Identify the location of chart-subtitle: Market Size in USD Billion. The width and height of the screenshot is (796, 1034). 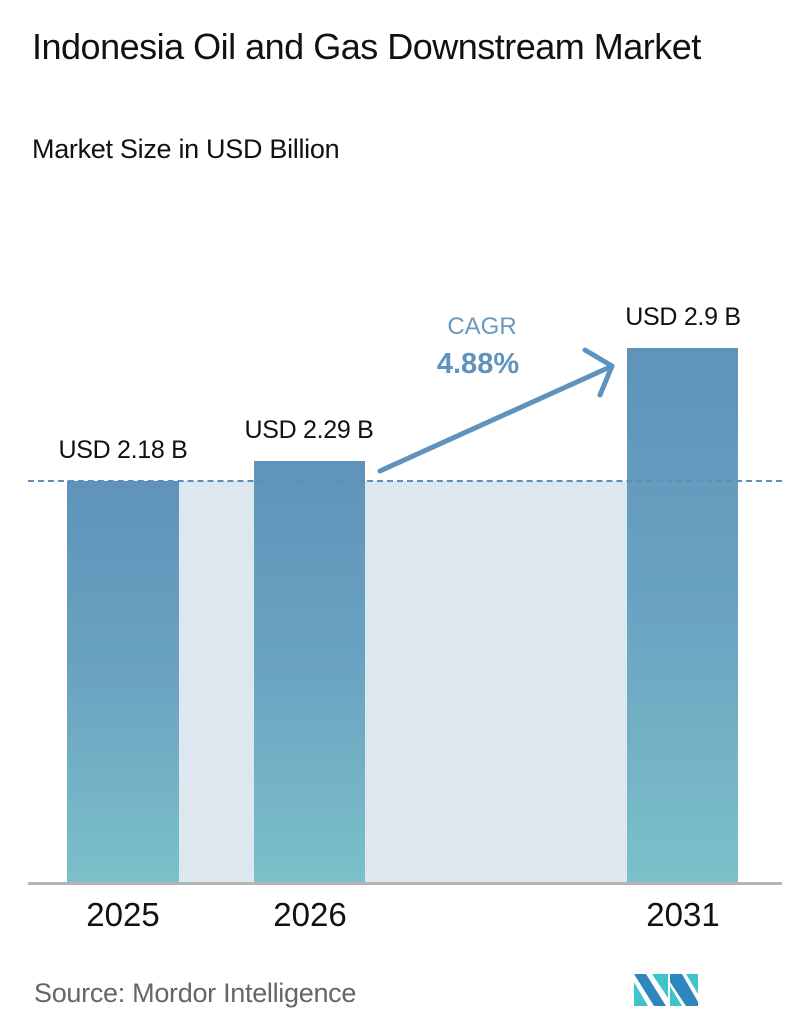
(186, 149).